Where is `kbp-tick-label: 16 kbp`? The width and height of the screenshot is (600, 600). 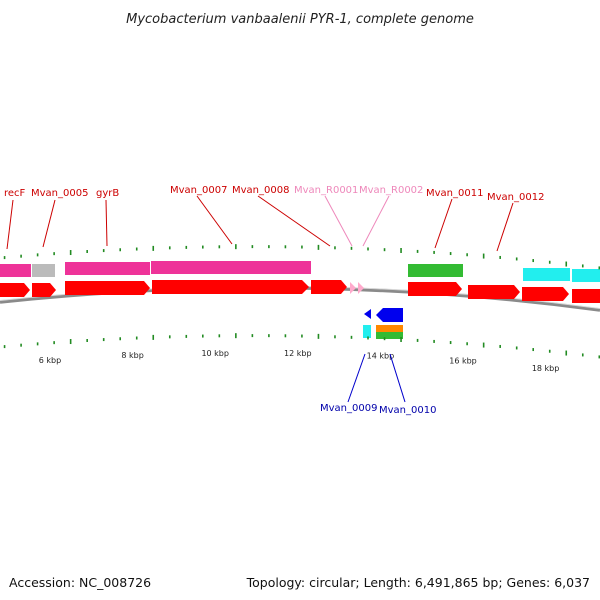 kbp-tick-label: 16 kbp is located at coordinates (463, 360).